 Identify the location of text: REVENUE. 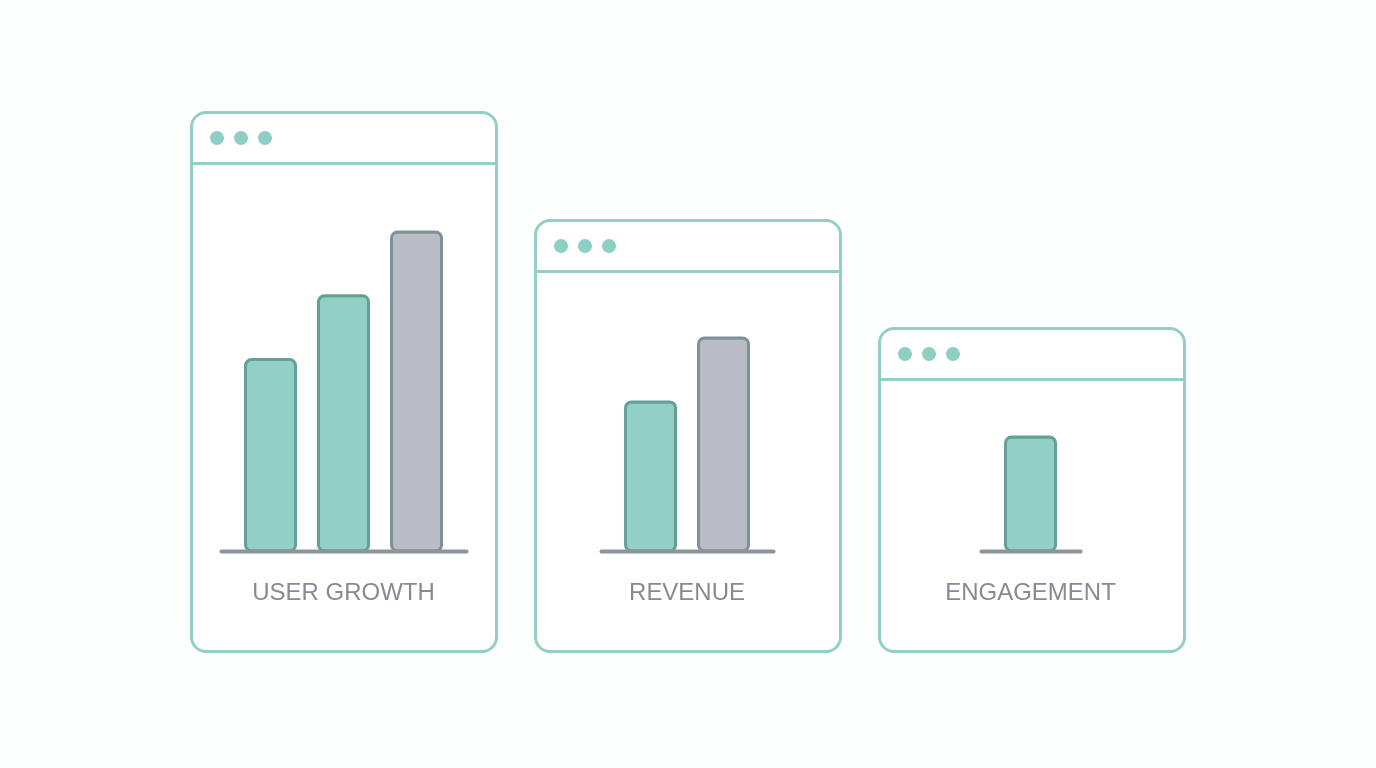
(687, 592).